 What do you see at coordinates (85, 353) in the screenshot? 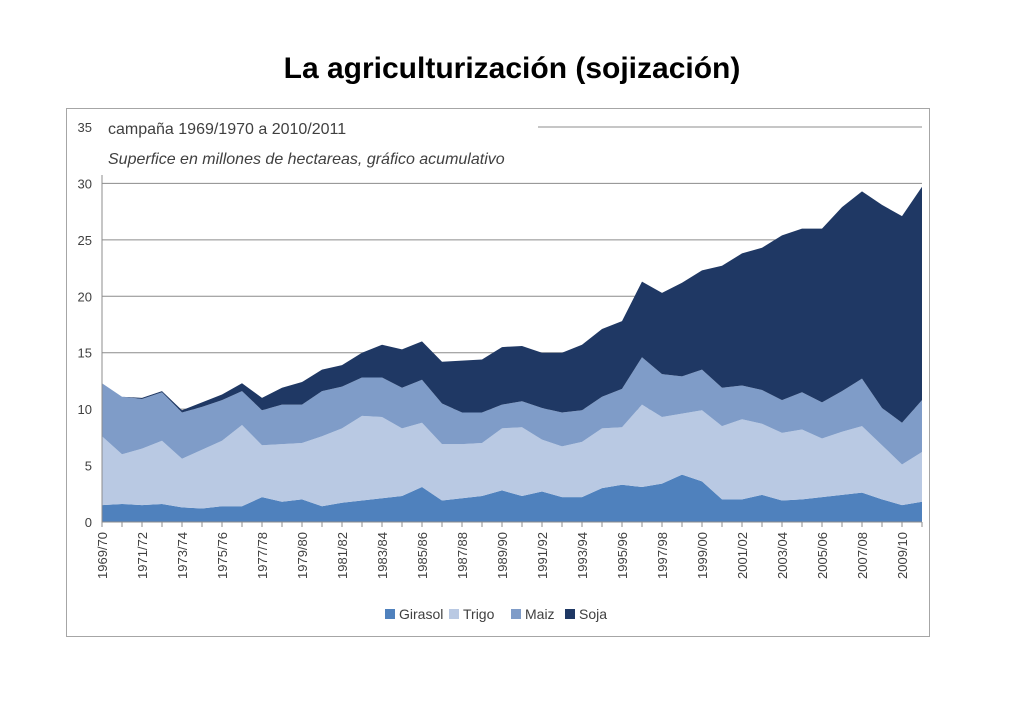
I see `y-tick-label: 15` at bounding box center [85, 353].